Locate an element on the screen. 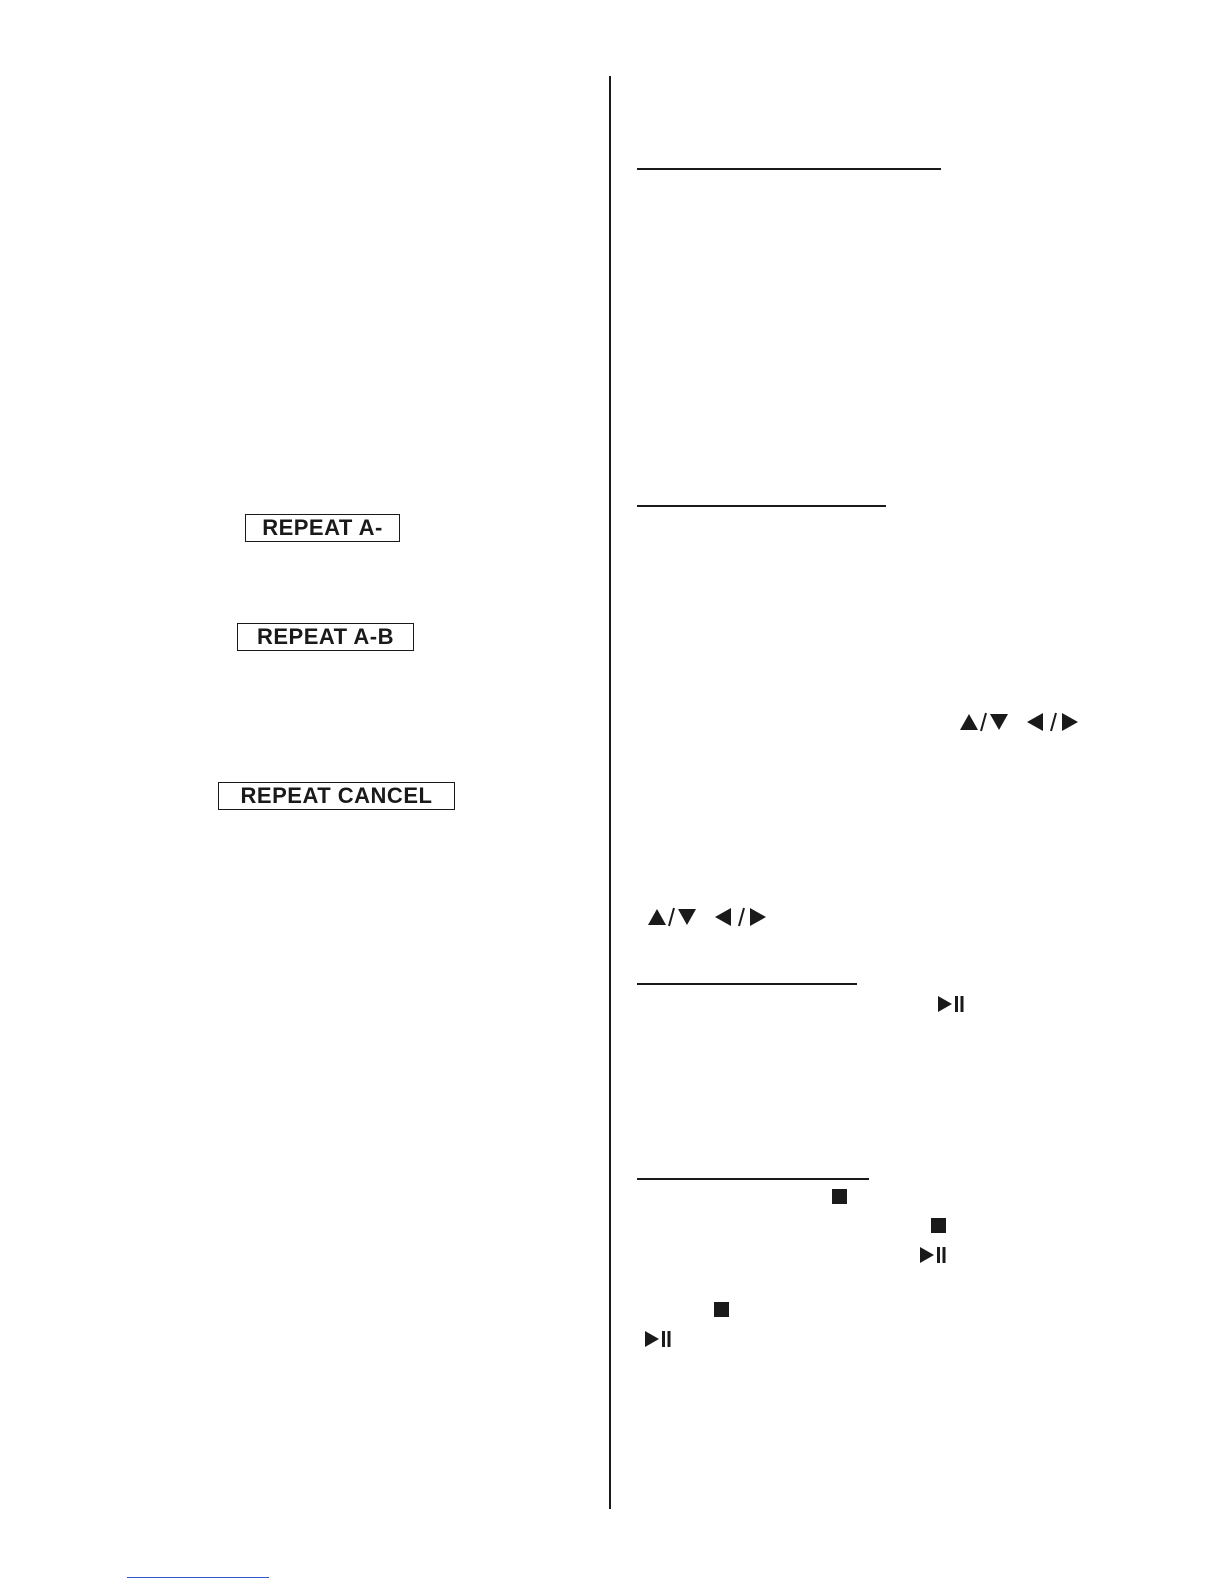 The height and width of the screenshot is (1585, 1225). repeat-ab-badge: REPEAT A-B is located at coordinates (325, 637).